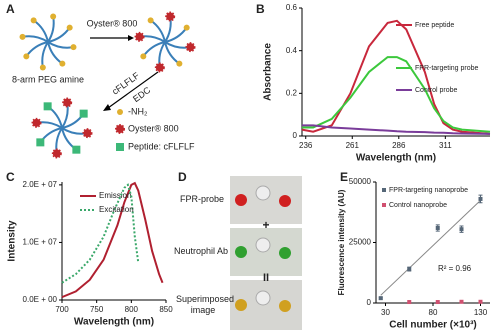  What do you see at coordinates (428, 190) in the screenshot?
I see `legend-label: FPR-targeting nanoprobe` at bounding box center [428, 190].